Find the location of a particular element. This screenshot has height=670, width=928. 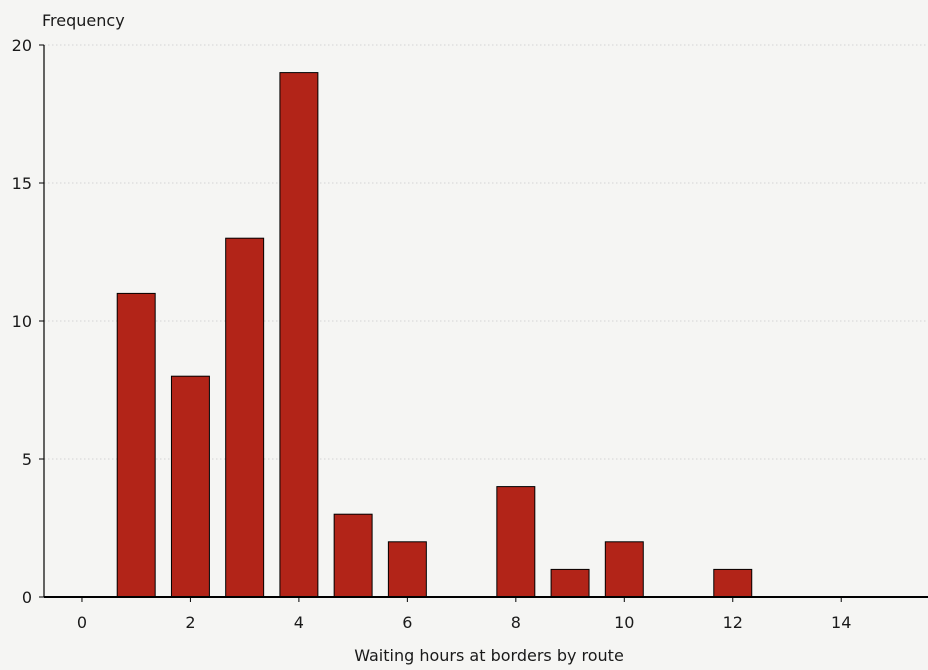

y-axis-title: Frequency is located at coordinates (83, 20).